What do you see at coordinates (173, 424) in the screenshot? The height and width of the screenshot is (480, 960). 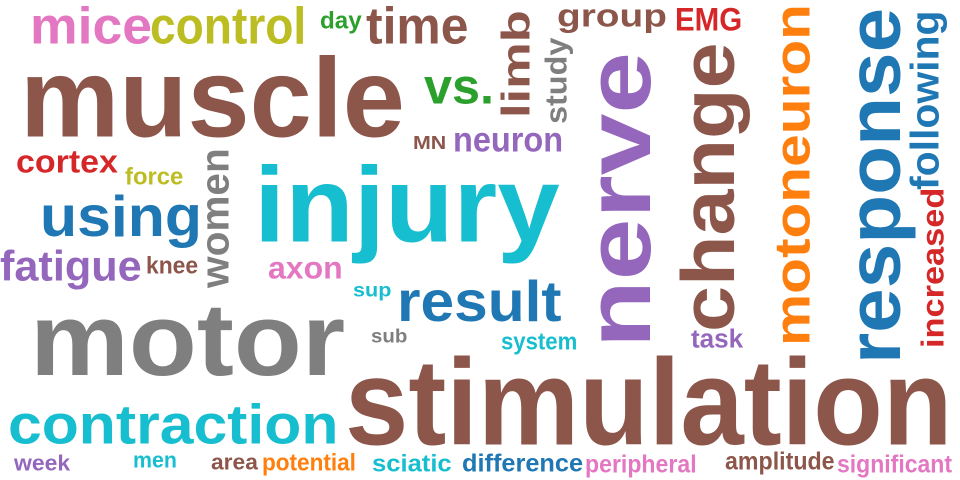 I see `word-contraction: contraction` at bounding box center [173, 424].